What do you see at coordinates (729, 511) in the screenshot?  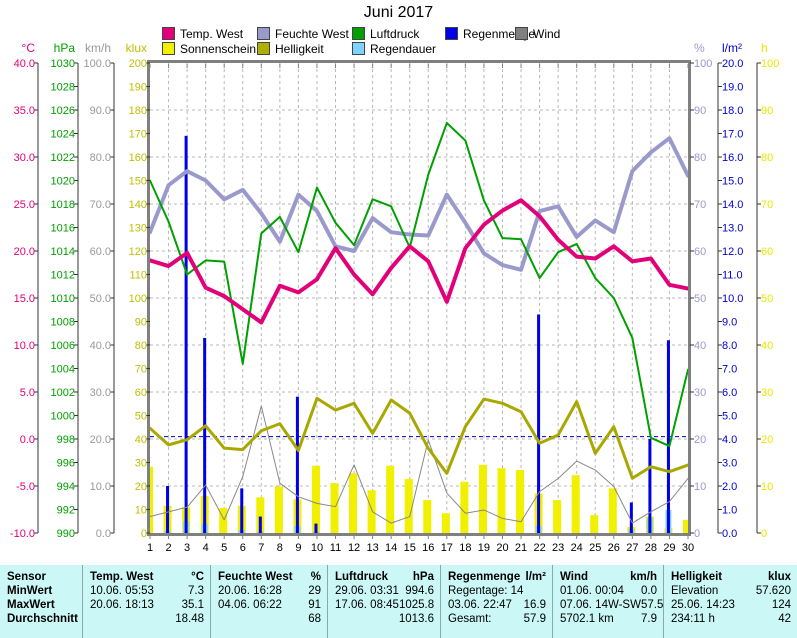 I see `axis-tick-label: 1.0` at bounding box center [729, 511].